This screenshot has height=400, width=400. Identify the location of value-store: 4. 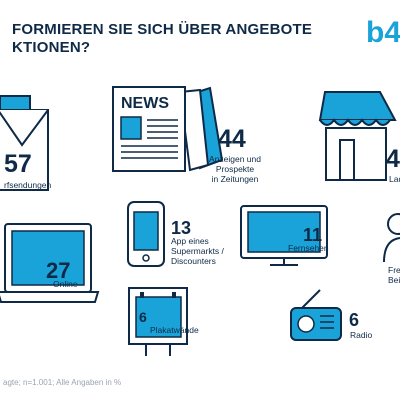
(393, 159).